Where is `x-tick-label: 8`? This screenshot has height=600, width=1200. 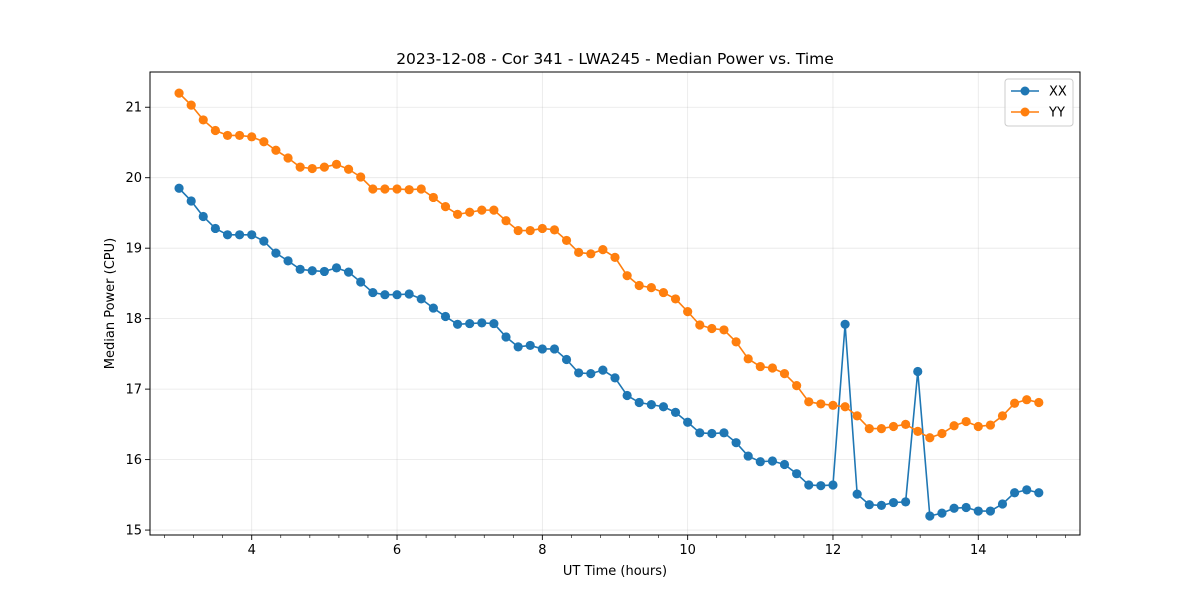 x-tick-label: 8 is located at coordinates (542, 550).